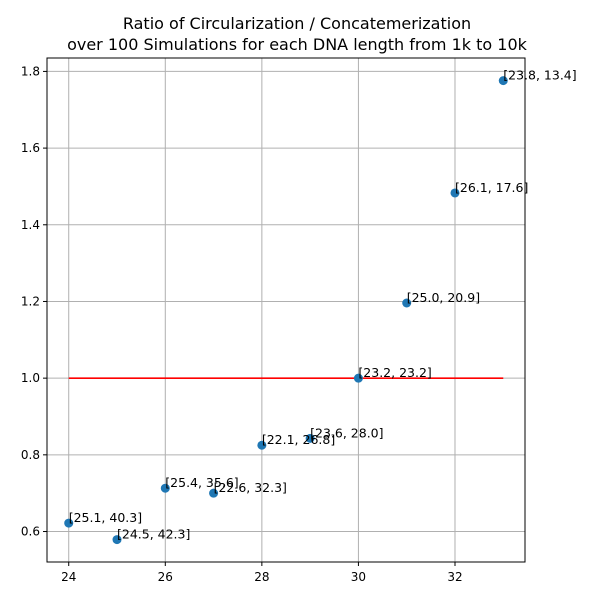 The width and height of the screenshot is (600, 600). What do you see at coordinates (30, 378) in the screenshot?
I see `y-tick-label: 1.0` at bounding box center [30, 378].